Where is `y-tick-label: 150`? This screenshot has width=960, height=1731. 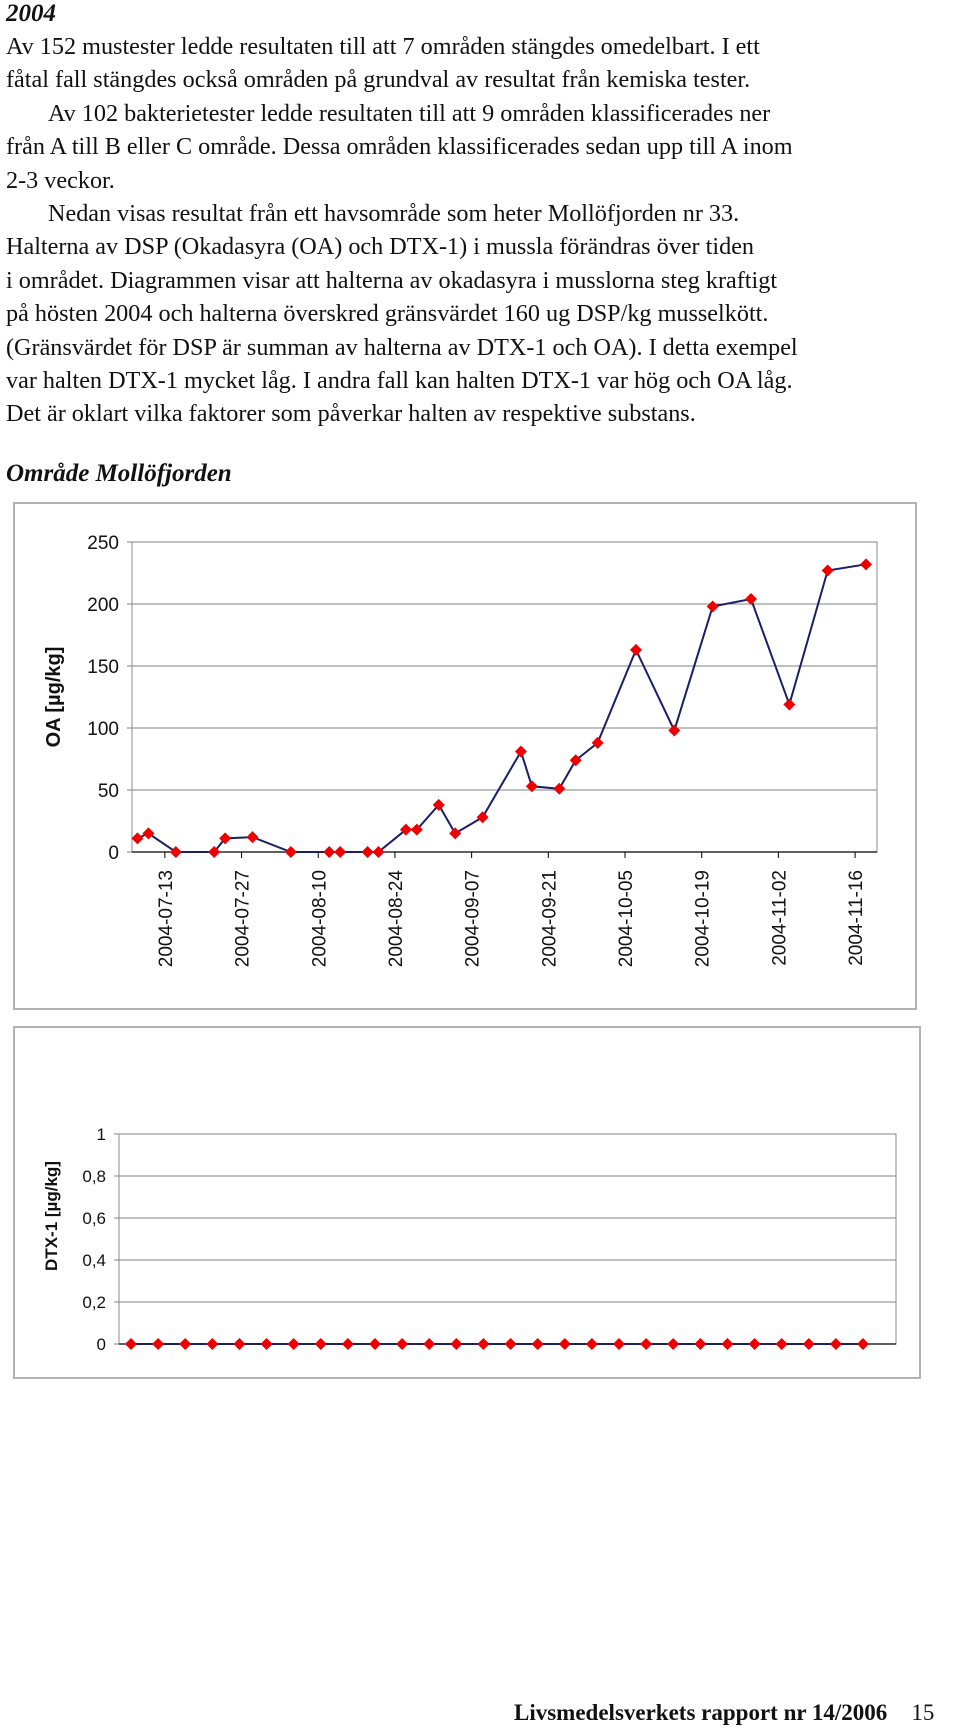 y-tick-label: 150 is located at coordinates (103, 667).